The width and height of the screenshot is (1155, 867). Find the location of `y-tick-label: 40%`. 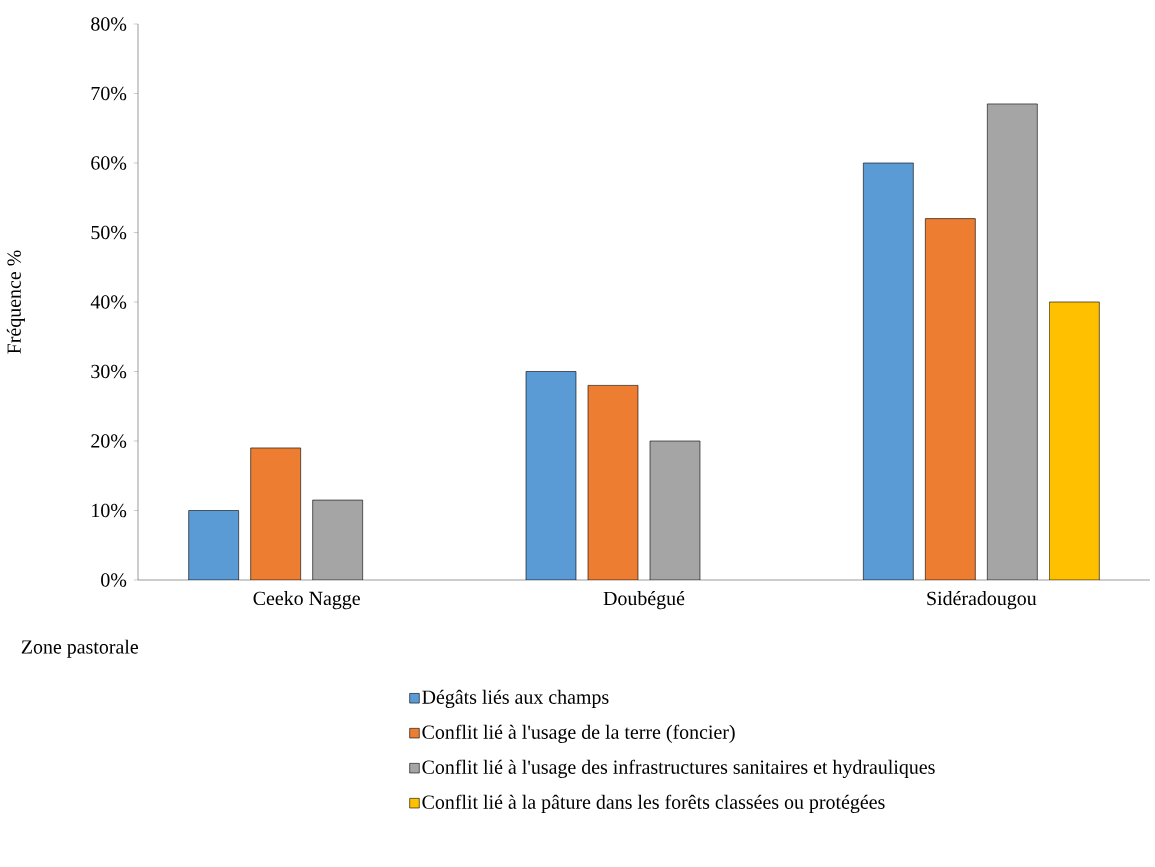

y-tick-label: 40% is located at coordinates (108, 302).